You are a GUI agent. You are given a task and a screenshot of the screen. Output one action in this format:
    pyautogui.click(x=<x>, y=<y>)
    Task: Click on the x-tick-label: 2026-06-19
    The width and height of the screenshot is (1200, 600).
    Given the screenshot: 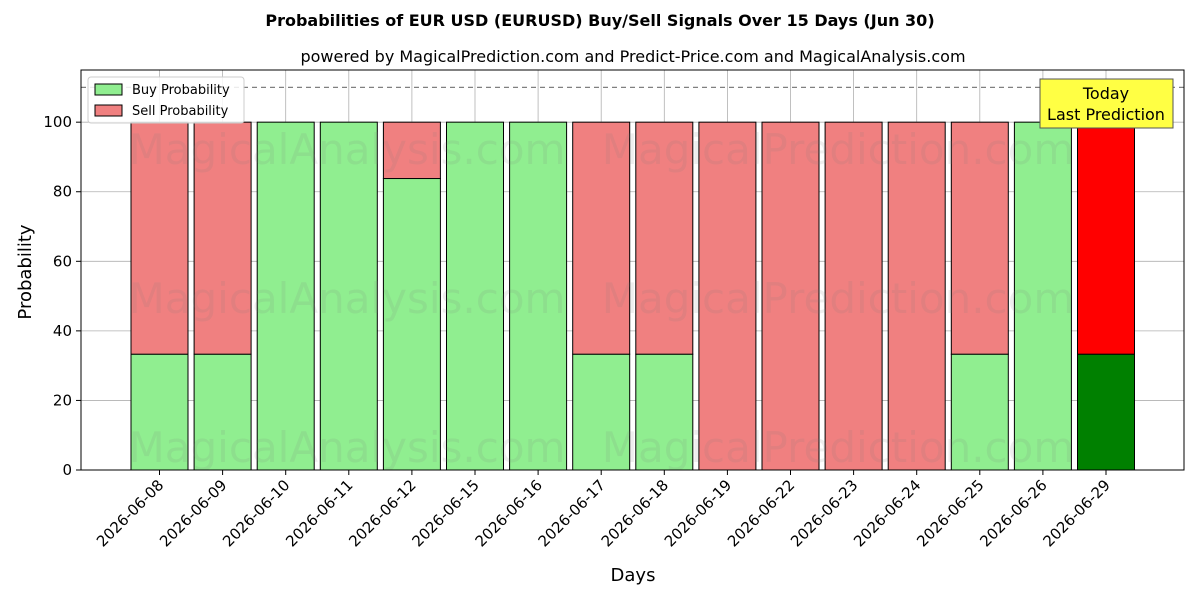 What is the action you would take?
    pyautogui.click(x=698, y=513)
    